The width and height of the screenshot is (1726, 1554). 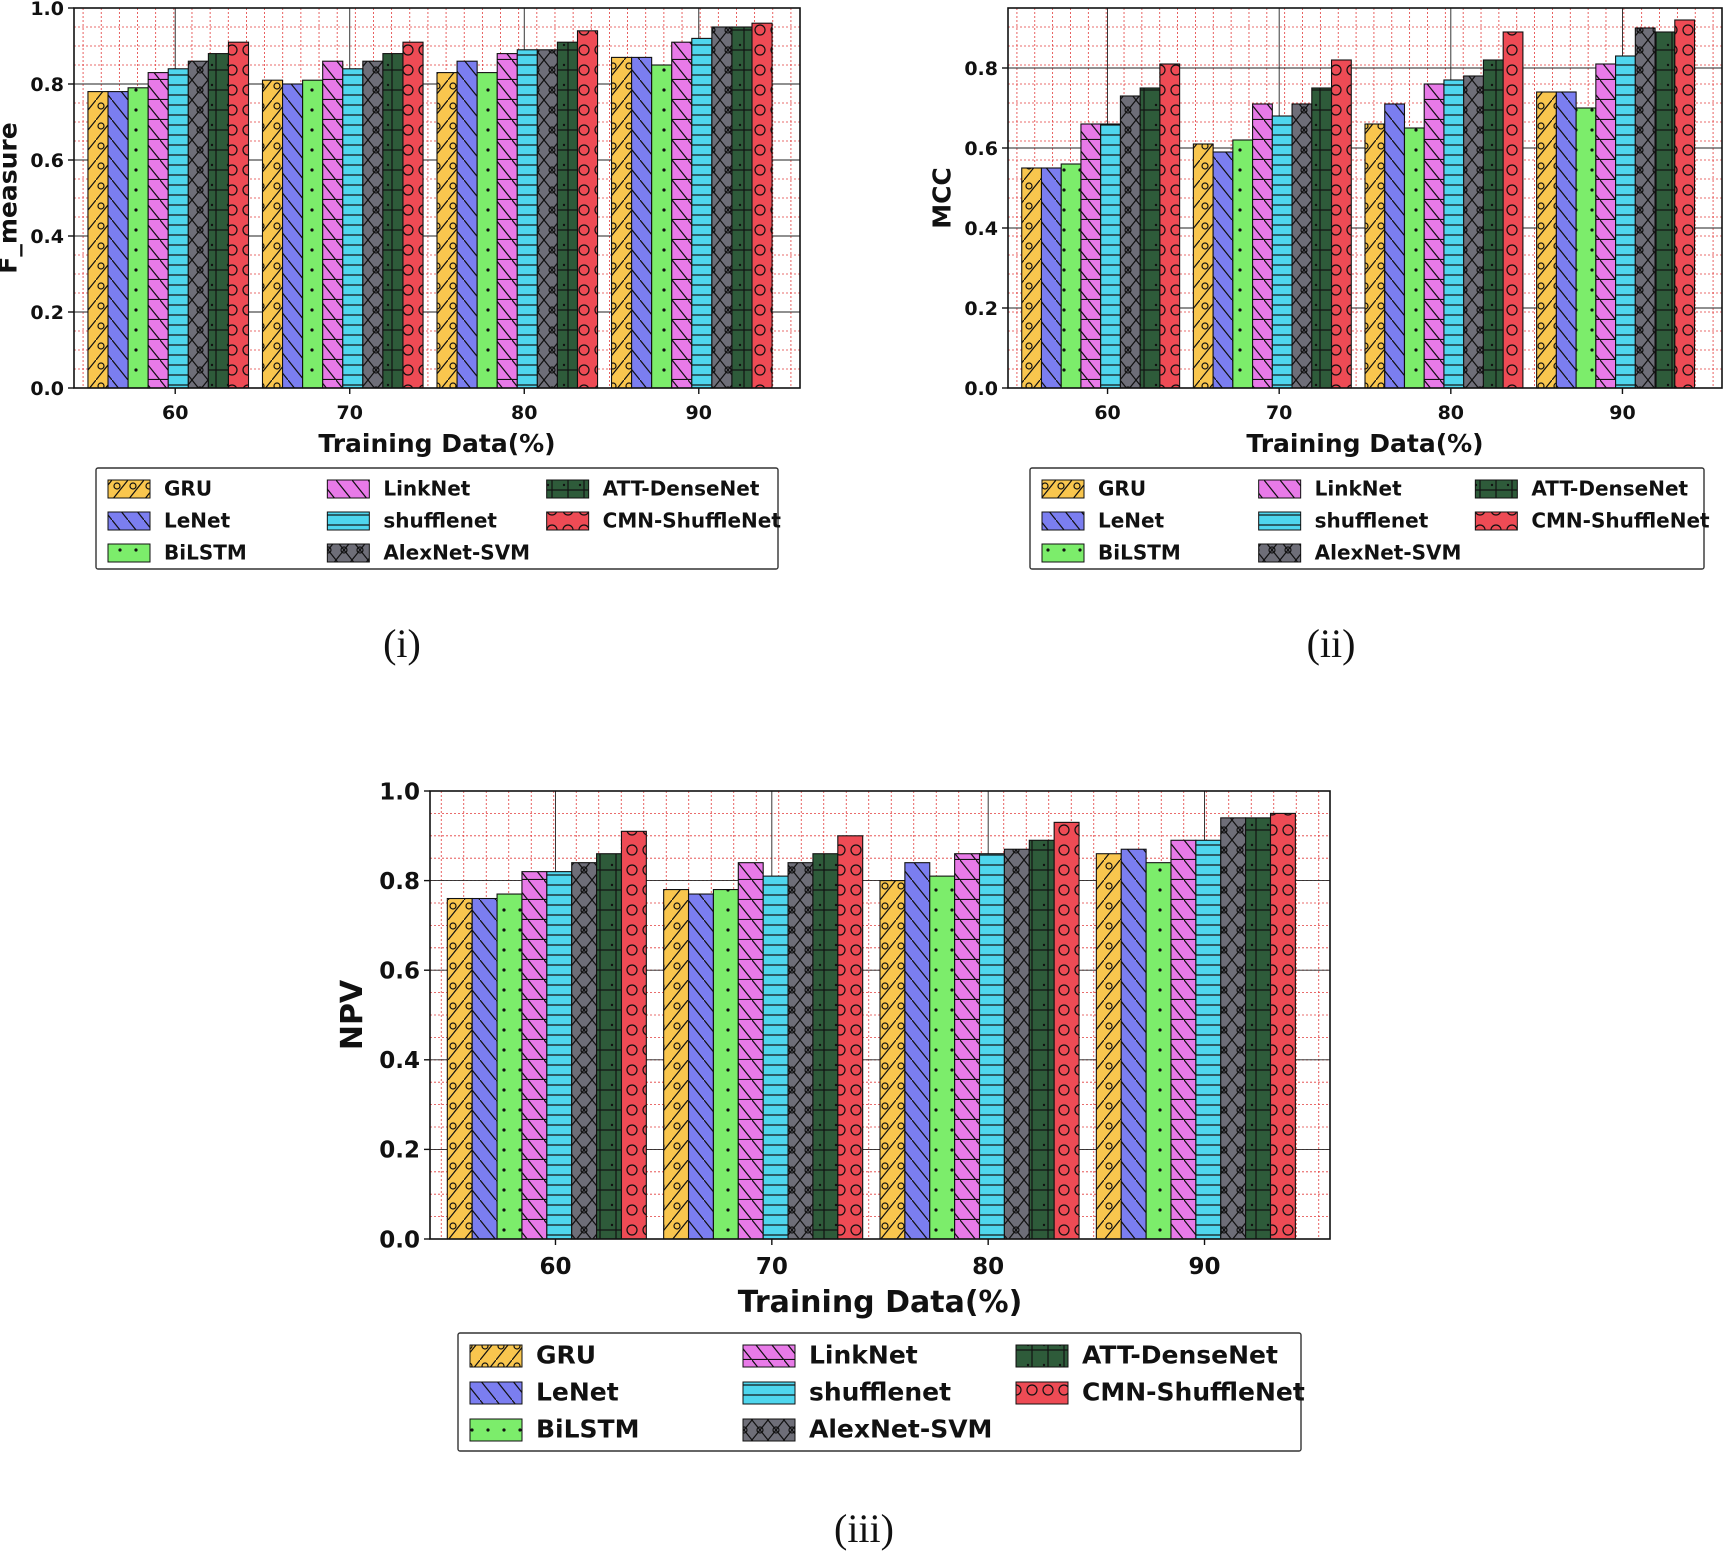 What do you see at coordinates (399, 792) in the screenshot?
I see `y-tick-label: 1.0` at bounding box center [399, 792].